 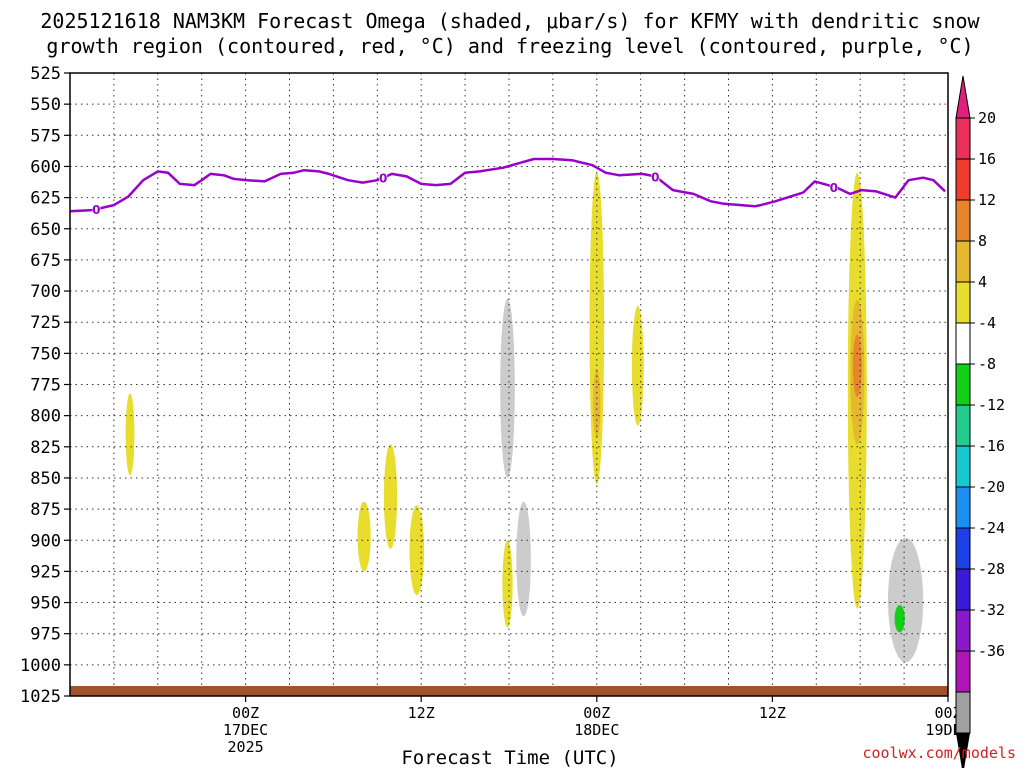 I want to click on freezing-level-line, so click(x=507, y=185).